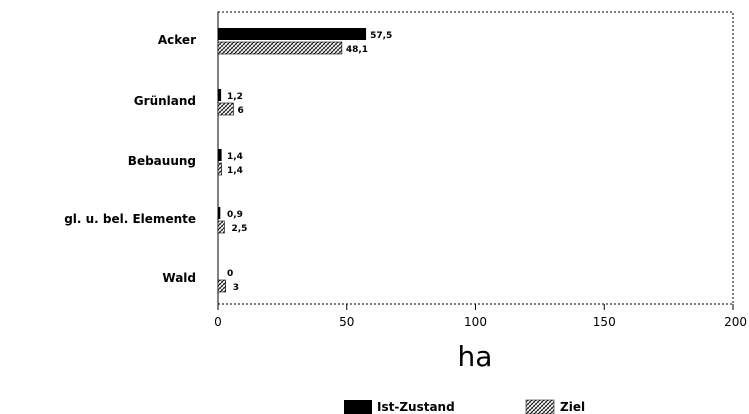 The height and width of the screenshot is (414, 749). Describe the element at coordinates (236, 288) in the screenshot. I see `data-label-ziel-wald: 3` at that location.